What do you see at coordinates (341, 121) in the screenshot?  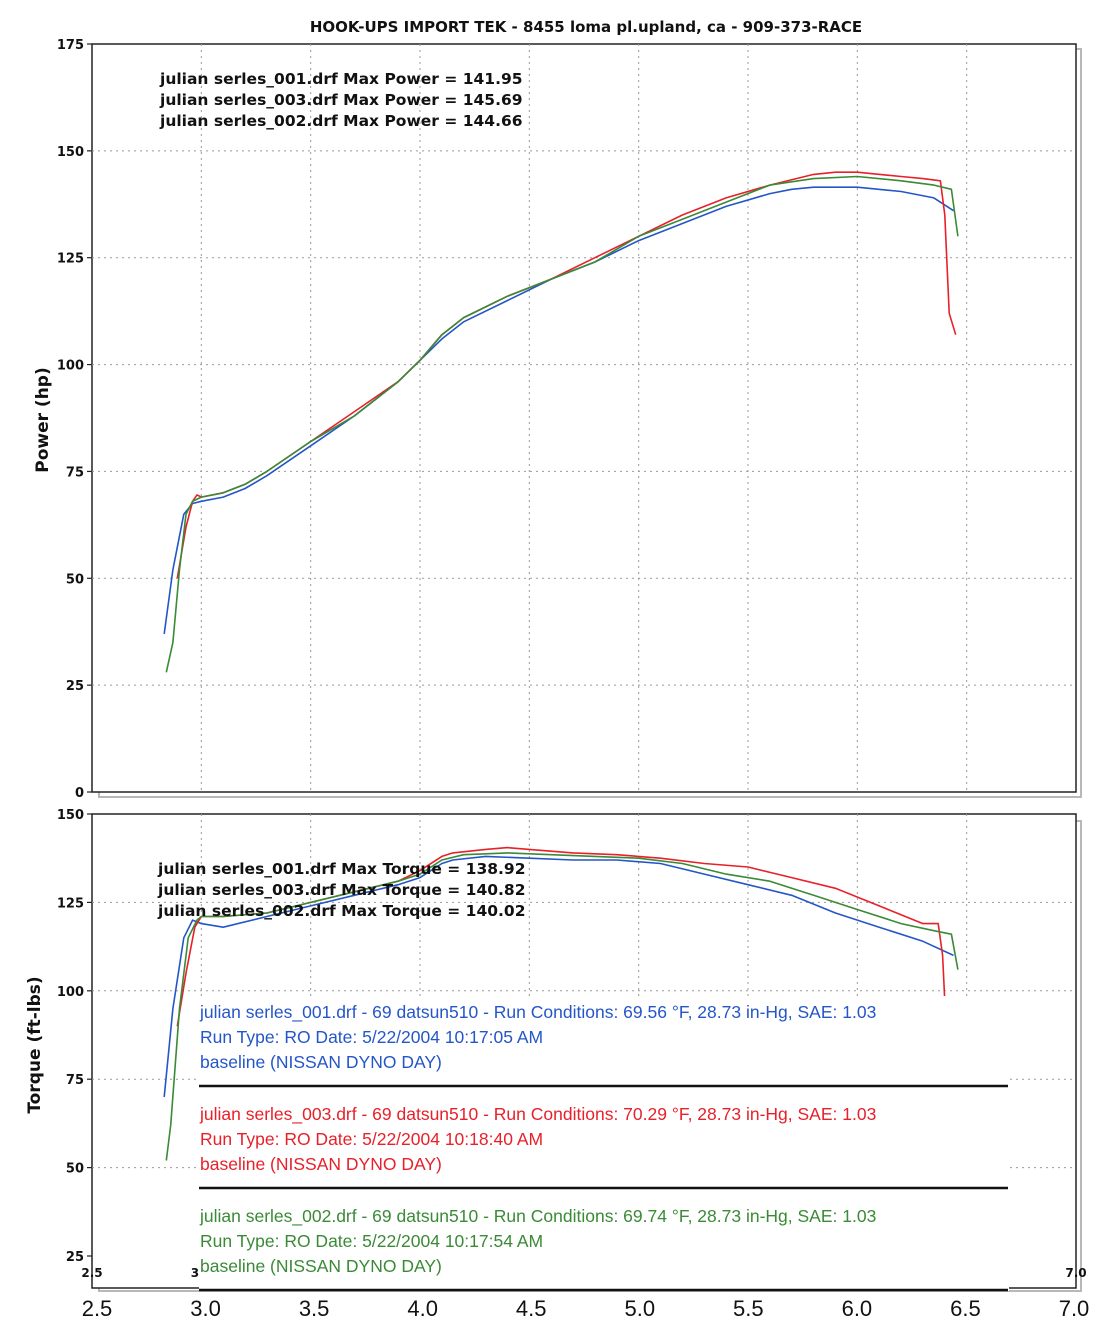 I see `max-value-annotation: julian serles_002.drf Max Power = 144.66` at bounding box center [341, 121].